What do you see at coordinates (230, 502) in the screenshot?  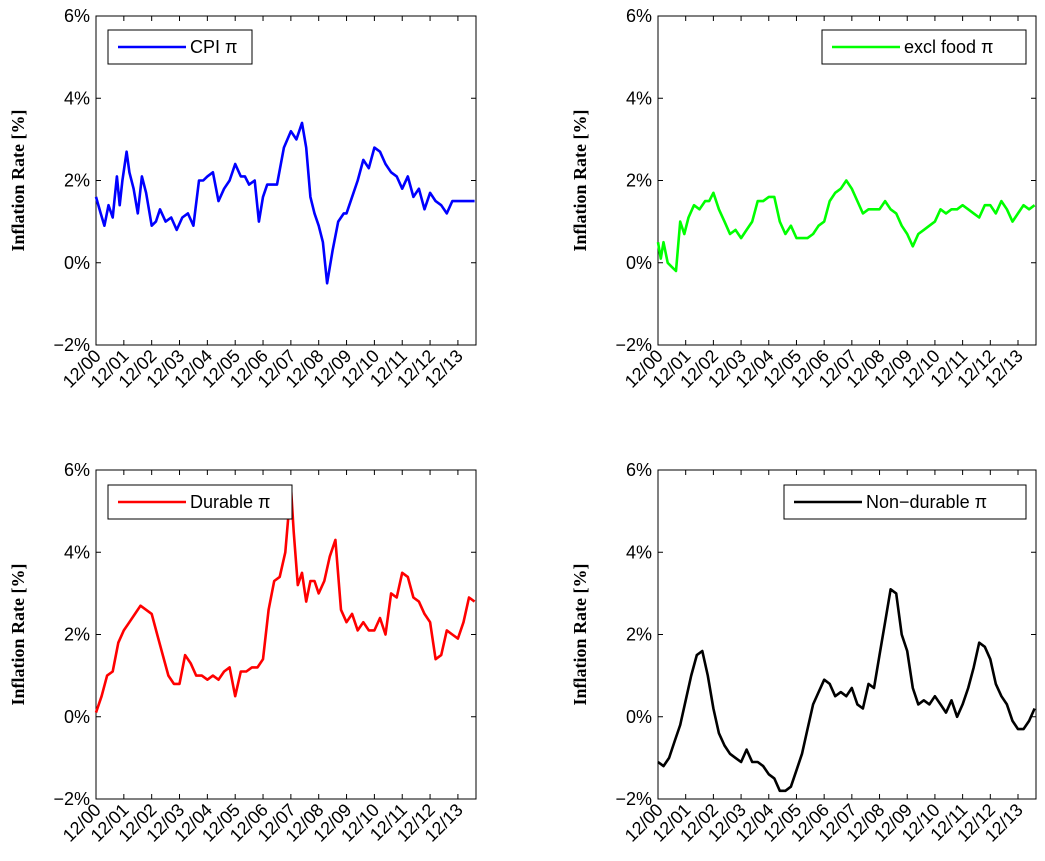 I see `legend-label: Durable π` at bounding box center [230, 502].